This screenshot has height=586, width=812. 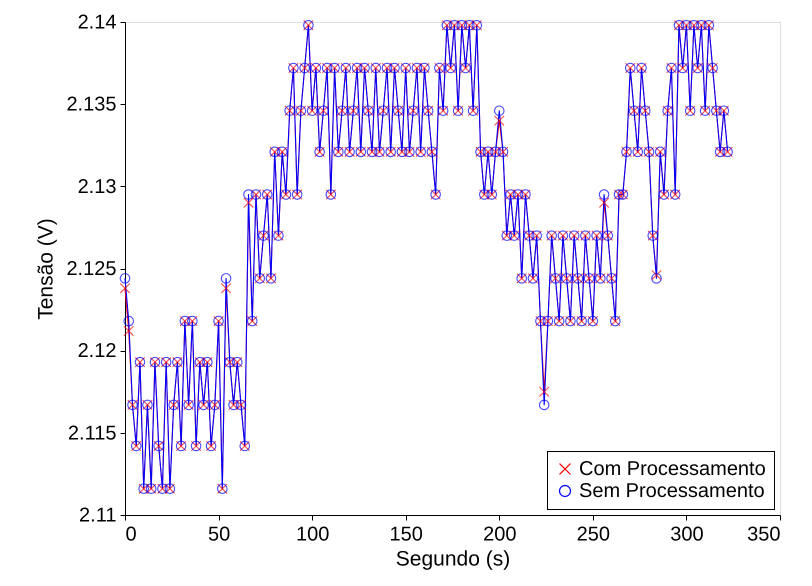 What do you see at coordinates (453, 559) in the screenshot?
I see `x-axis-title: Segundo (s)` at bounding box center [453, 559].